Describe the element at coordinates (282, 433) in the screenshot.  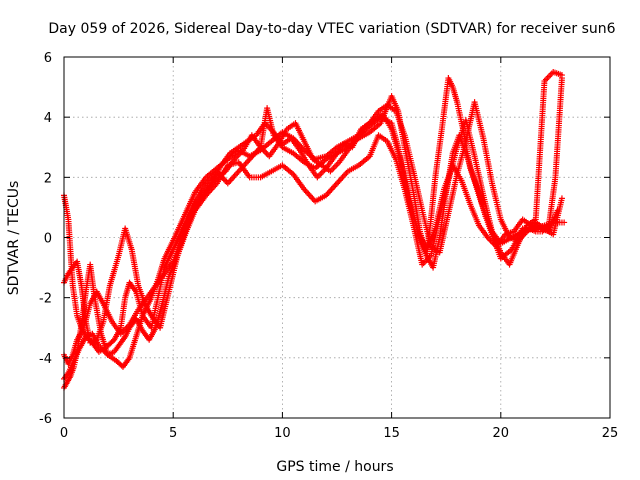
I see `x-tick-label: 10` at that location.